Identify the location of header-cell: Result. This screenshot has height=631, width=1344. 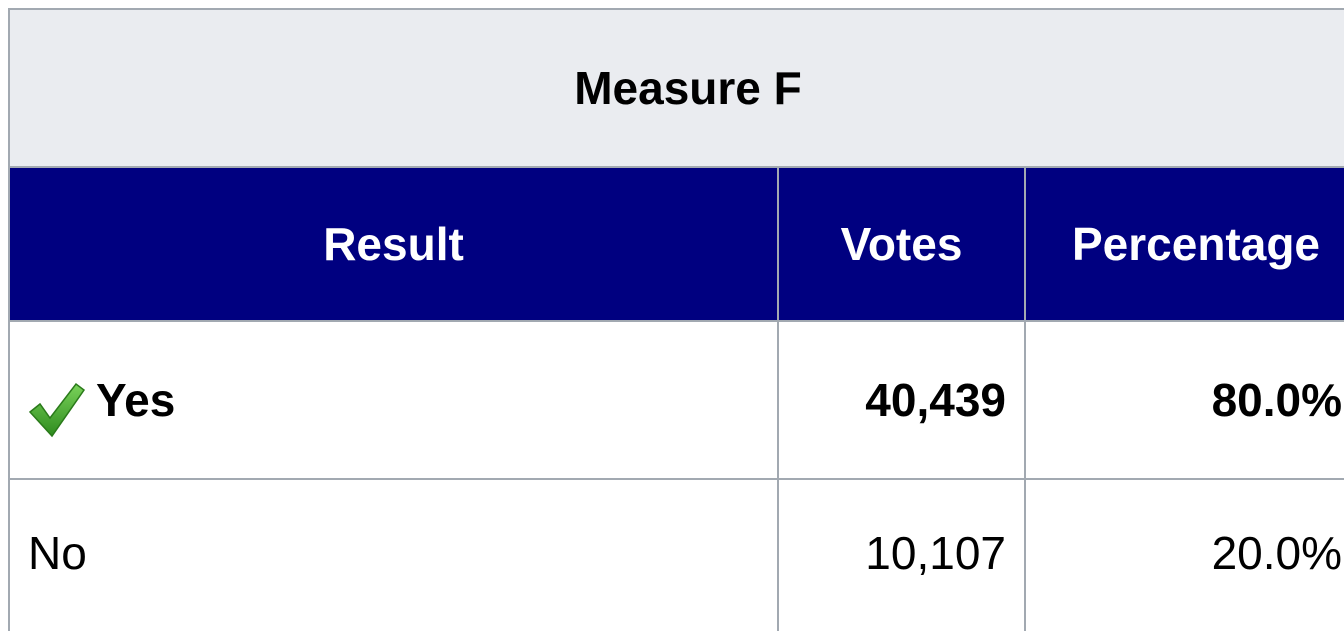
(393, 244).